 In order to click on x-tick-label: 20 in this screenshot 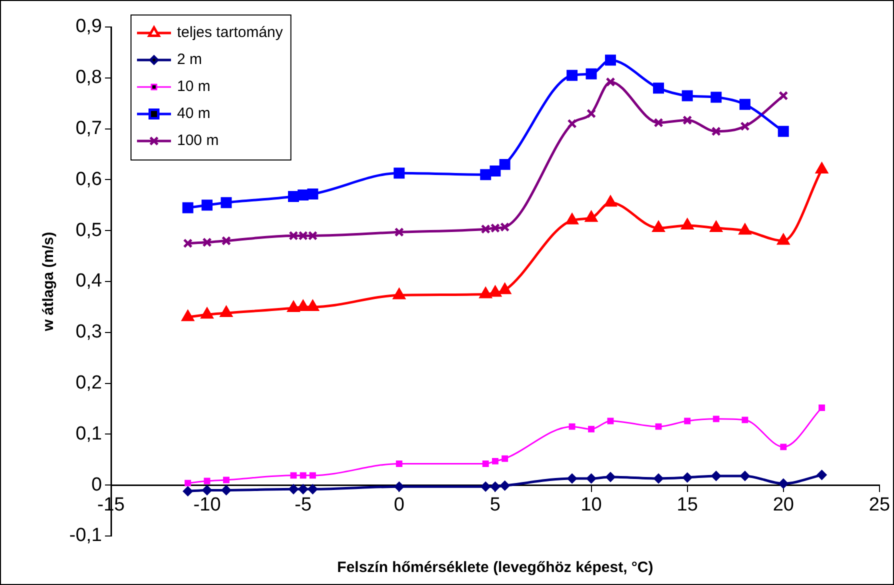, I will do `click(783, 505)`.